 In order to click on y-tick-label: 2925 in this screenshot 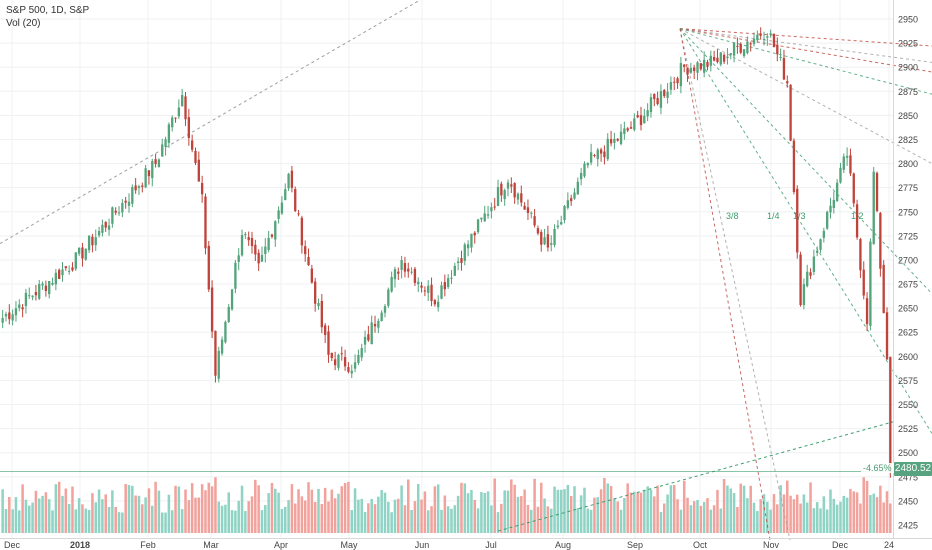, I will do `click(908, 44)`.